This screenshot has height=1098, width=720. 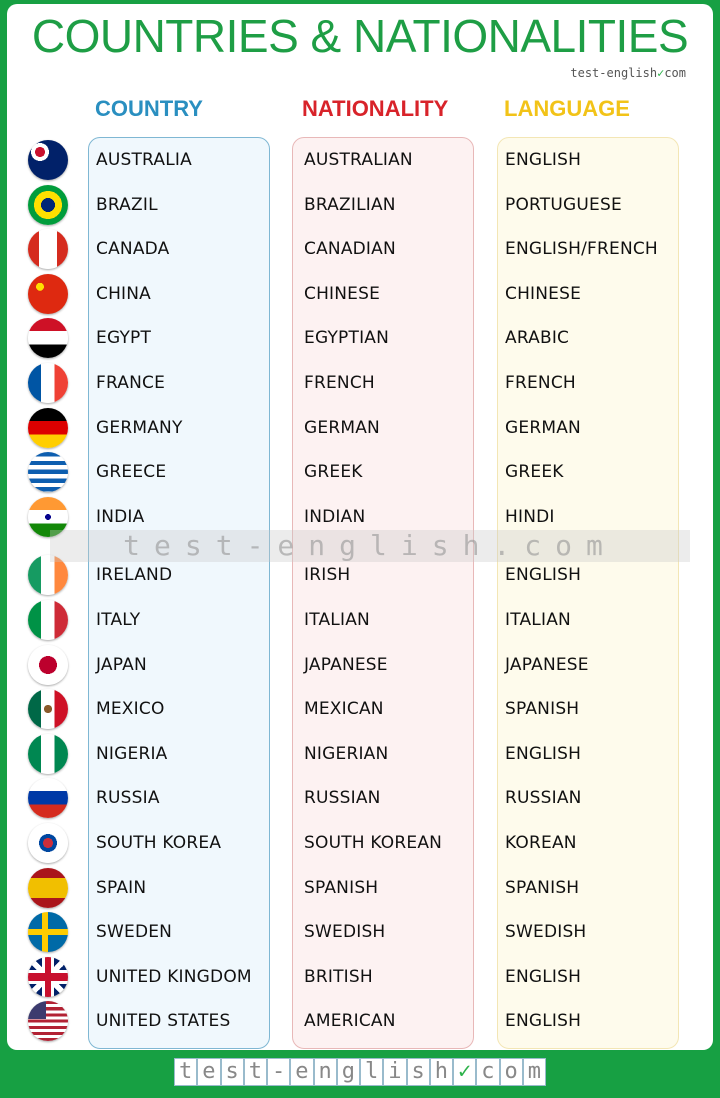 I want to click on watermark: test-english.com, so click(x=370, y=546).